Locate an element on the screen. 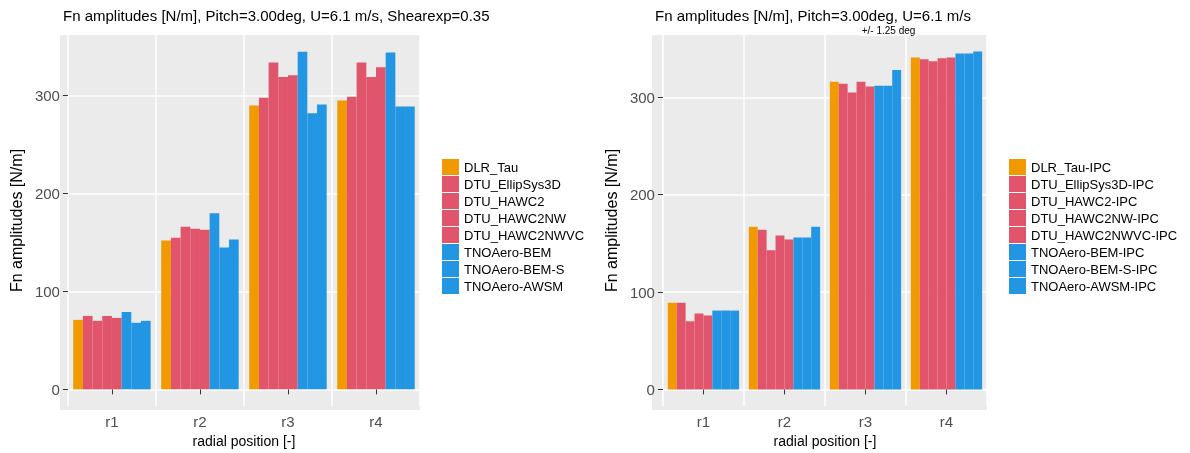  legend-label: DTU_HAWC2NWVC is located at coordinates (524, 235).